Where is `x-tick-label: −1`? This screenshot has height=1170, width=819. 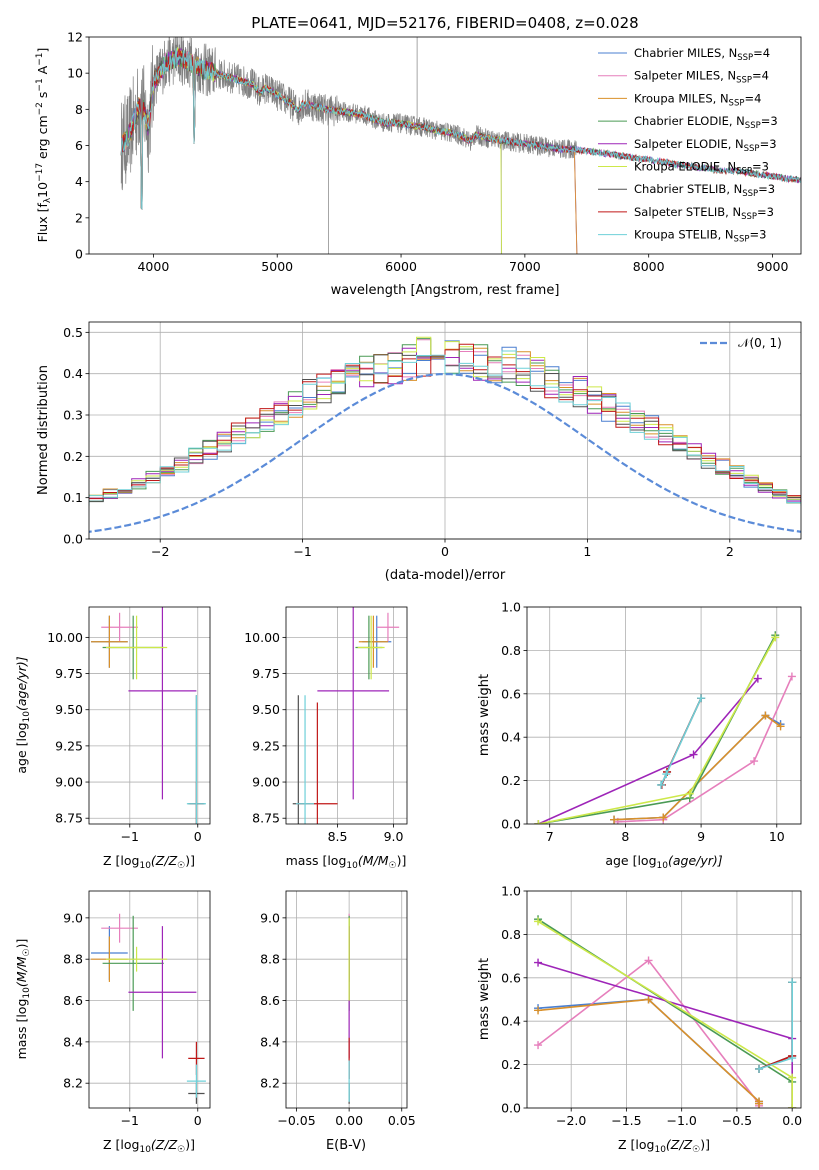 x-tick-label: −1 is located at coordinates (130, 1120).